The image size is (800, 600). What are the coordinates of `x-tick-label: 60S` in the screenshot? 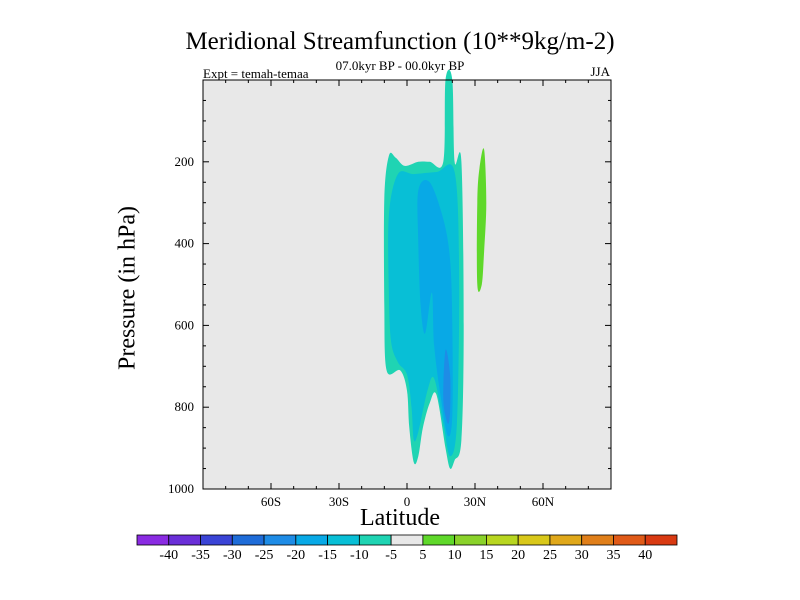 It's located at (271, 501).